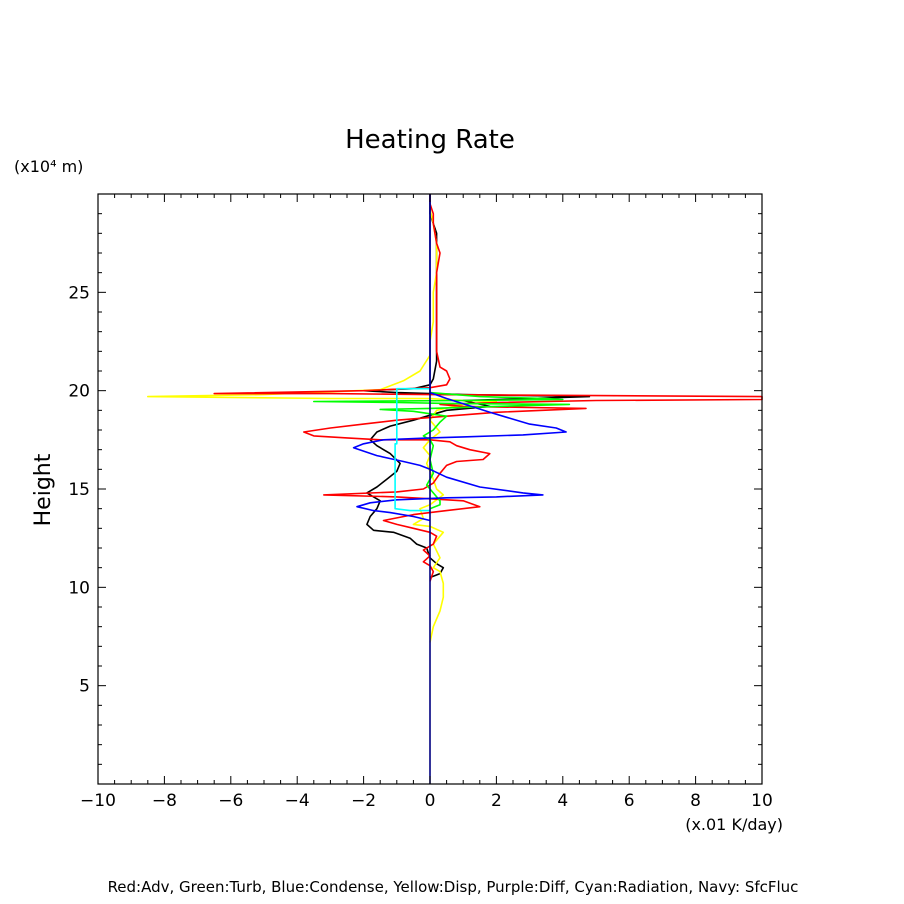 The image size is (904, 904). I want to click on x-tick-label: −4, so click(297, 801).